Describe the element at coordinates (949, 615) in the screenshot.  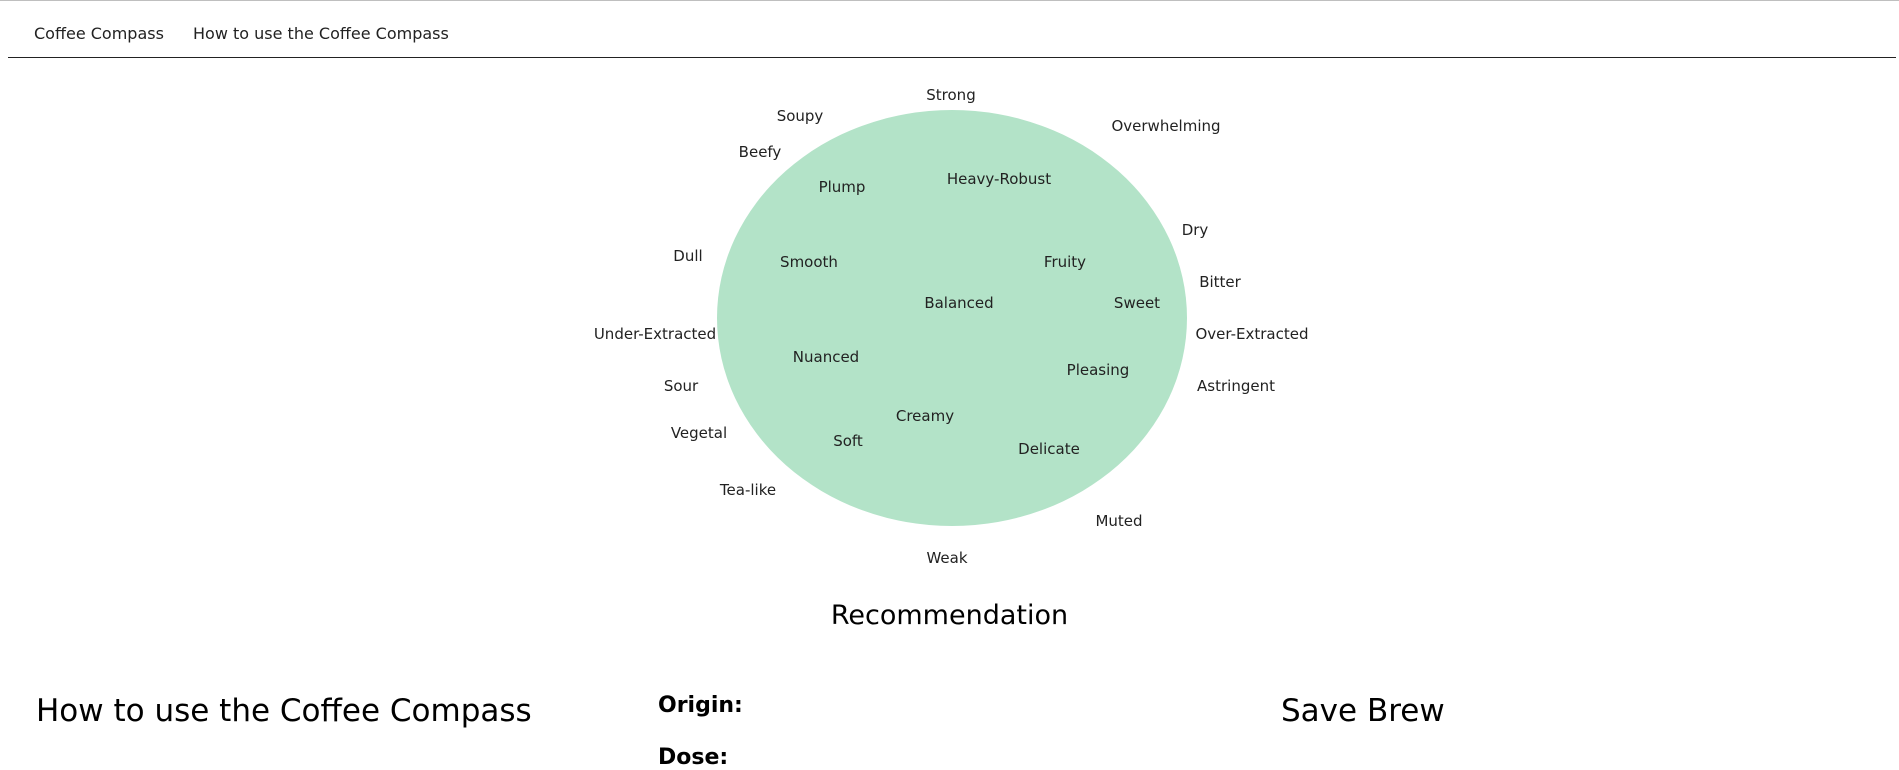
I see `recommendation-title: Recommendation` at that location.